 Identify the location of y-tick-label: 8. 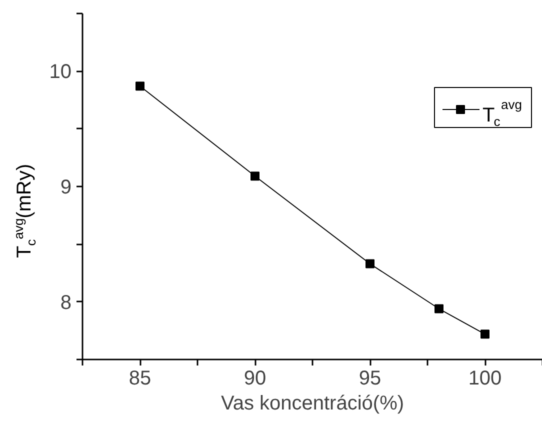
(66, 303).